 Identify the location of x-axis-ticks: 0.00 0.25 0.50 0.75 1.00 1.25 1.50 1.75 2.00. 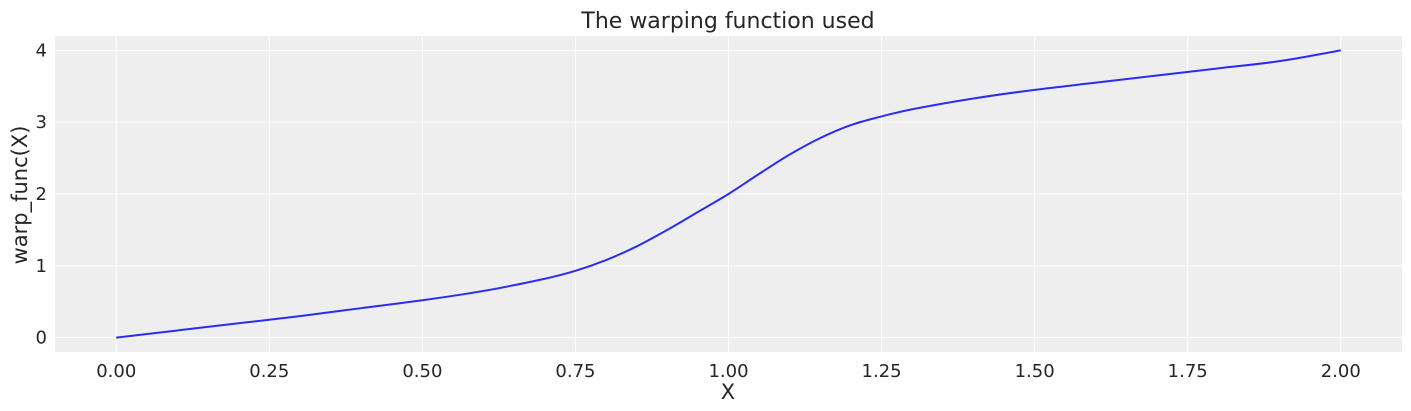
(728, 371).